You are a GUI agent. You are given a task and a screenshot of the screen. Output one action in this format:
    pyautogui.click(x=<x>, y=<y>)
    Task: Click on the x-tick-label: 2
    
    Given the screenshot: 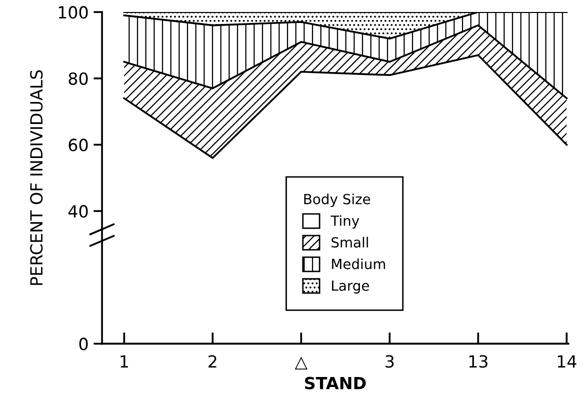 What is the action you would take?
    pyautogui.click(x=212, y=361)
    